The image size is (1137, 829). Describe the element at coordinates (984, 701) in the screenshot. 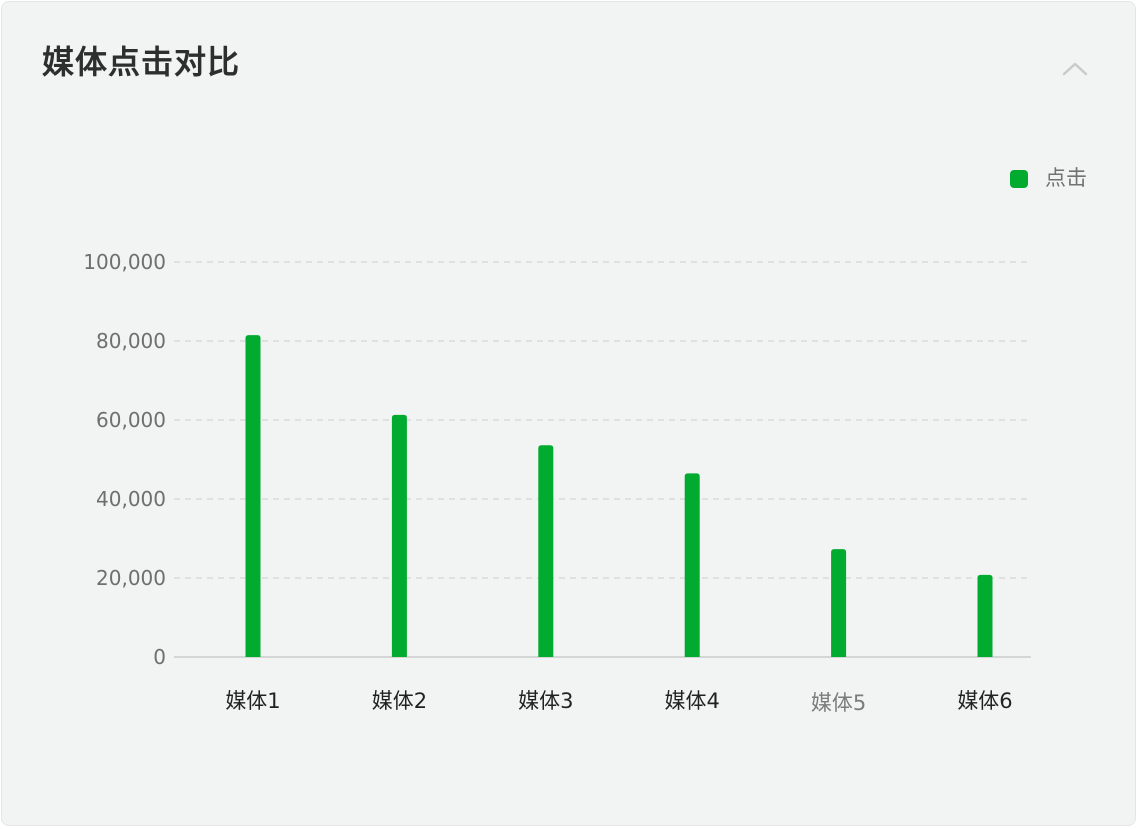

I see `x-tick-label: 媒体6` at that location.